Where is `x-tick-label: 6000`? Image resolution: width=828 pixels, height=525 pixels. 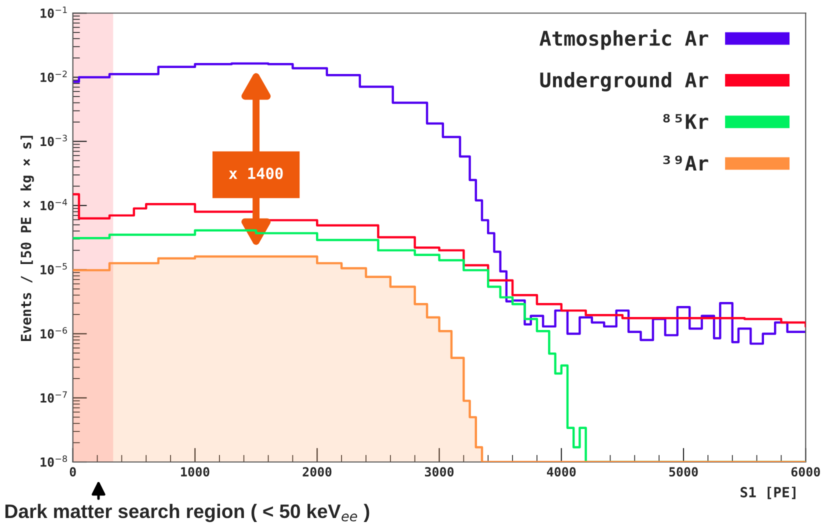 x-tick-label: 6000 is located at coordinates (805, 472).